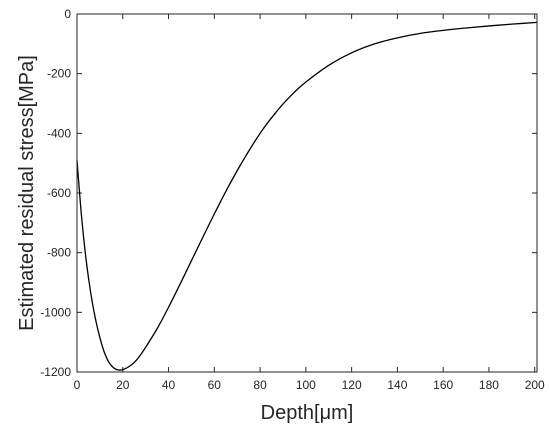  Describe the element at coordinates (55, 372) in the screenshot. I see `y-tick-label: -1200` at that location.